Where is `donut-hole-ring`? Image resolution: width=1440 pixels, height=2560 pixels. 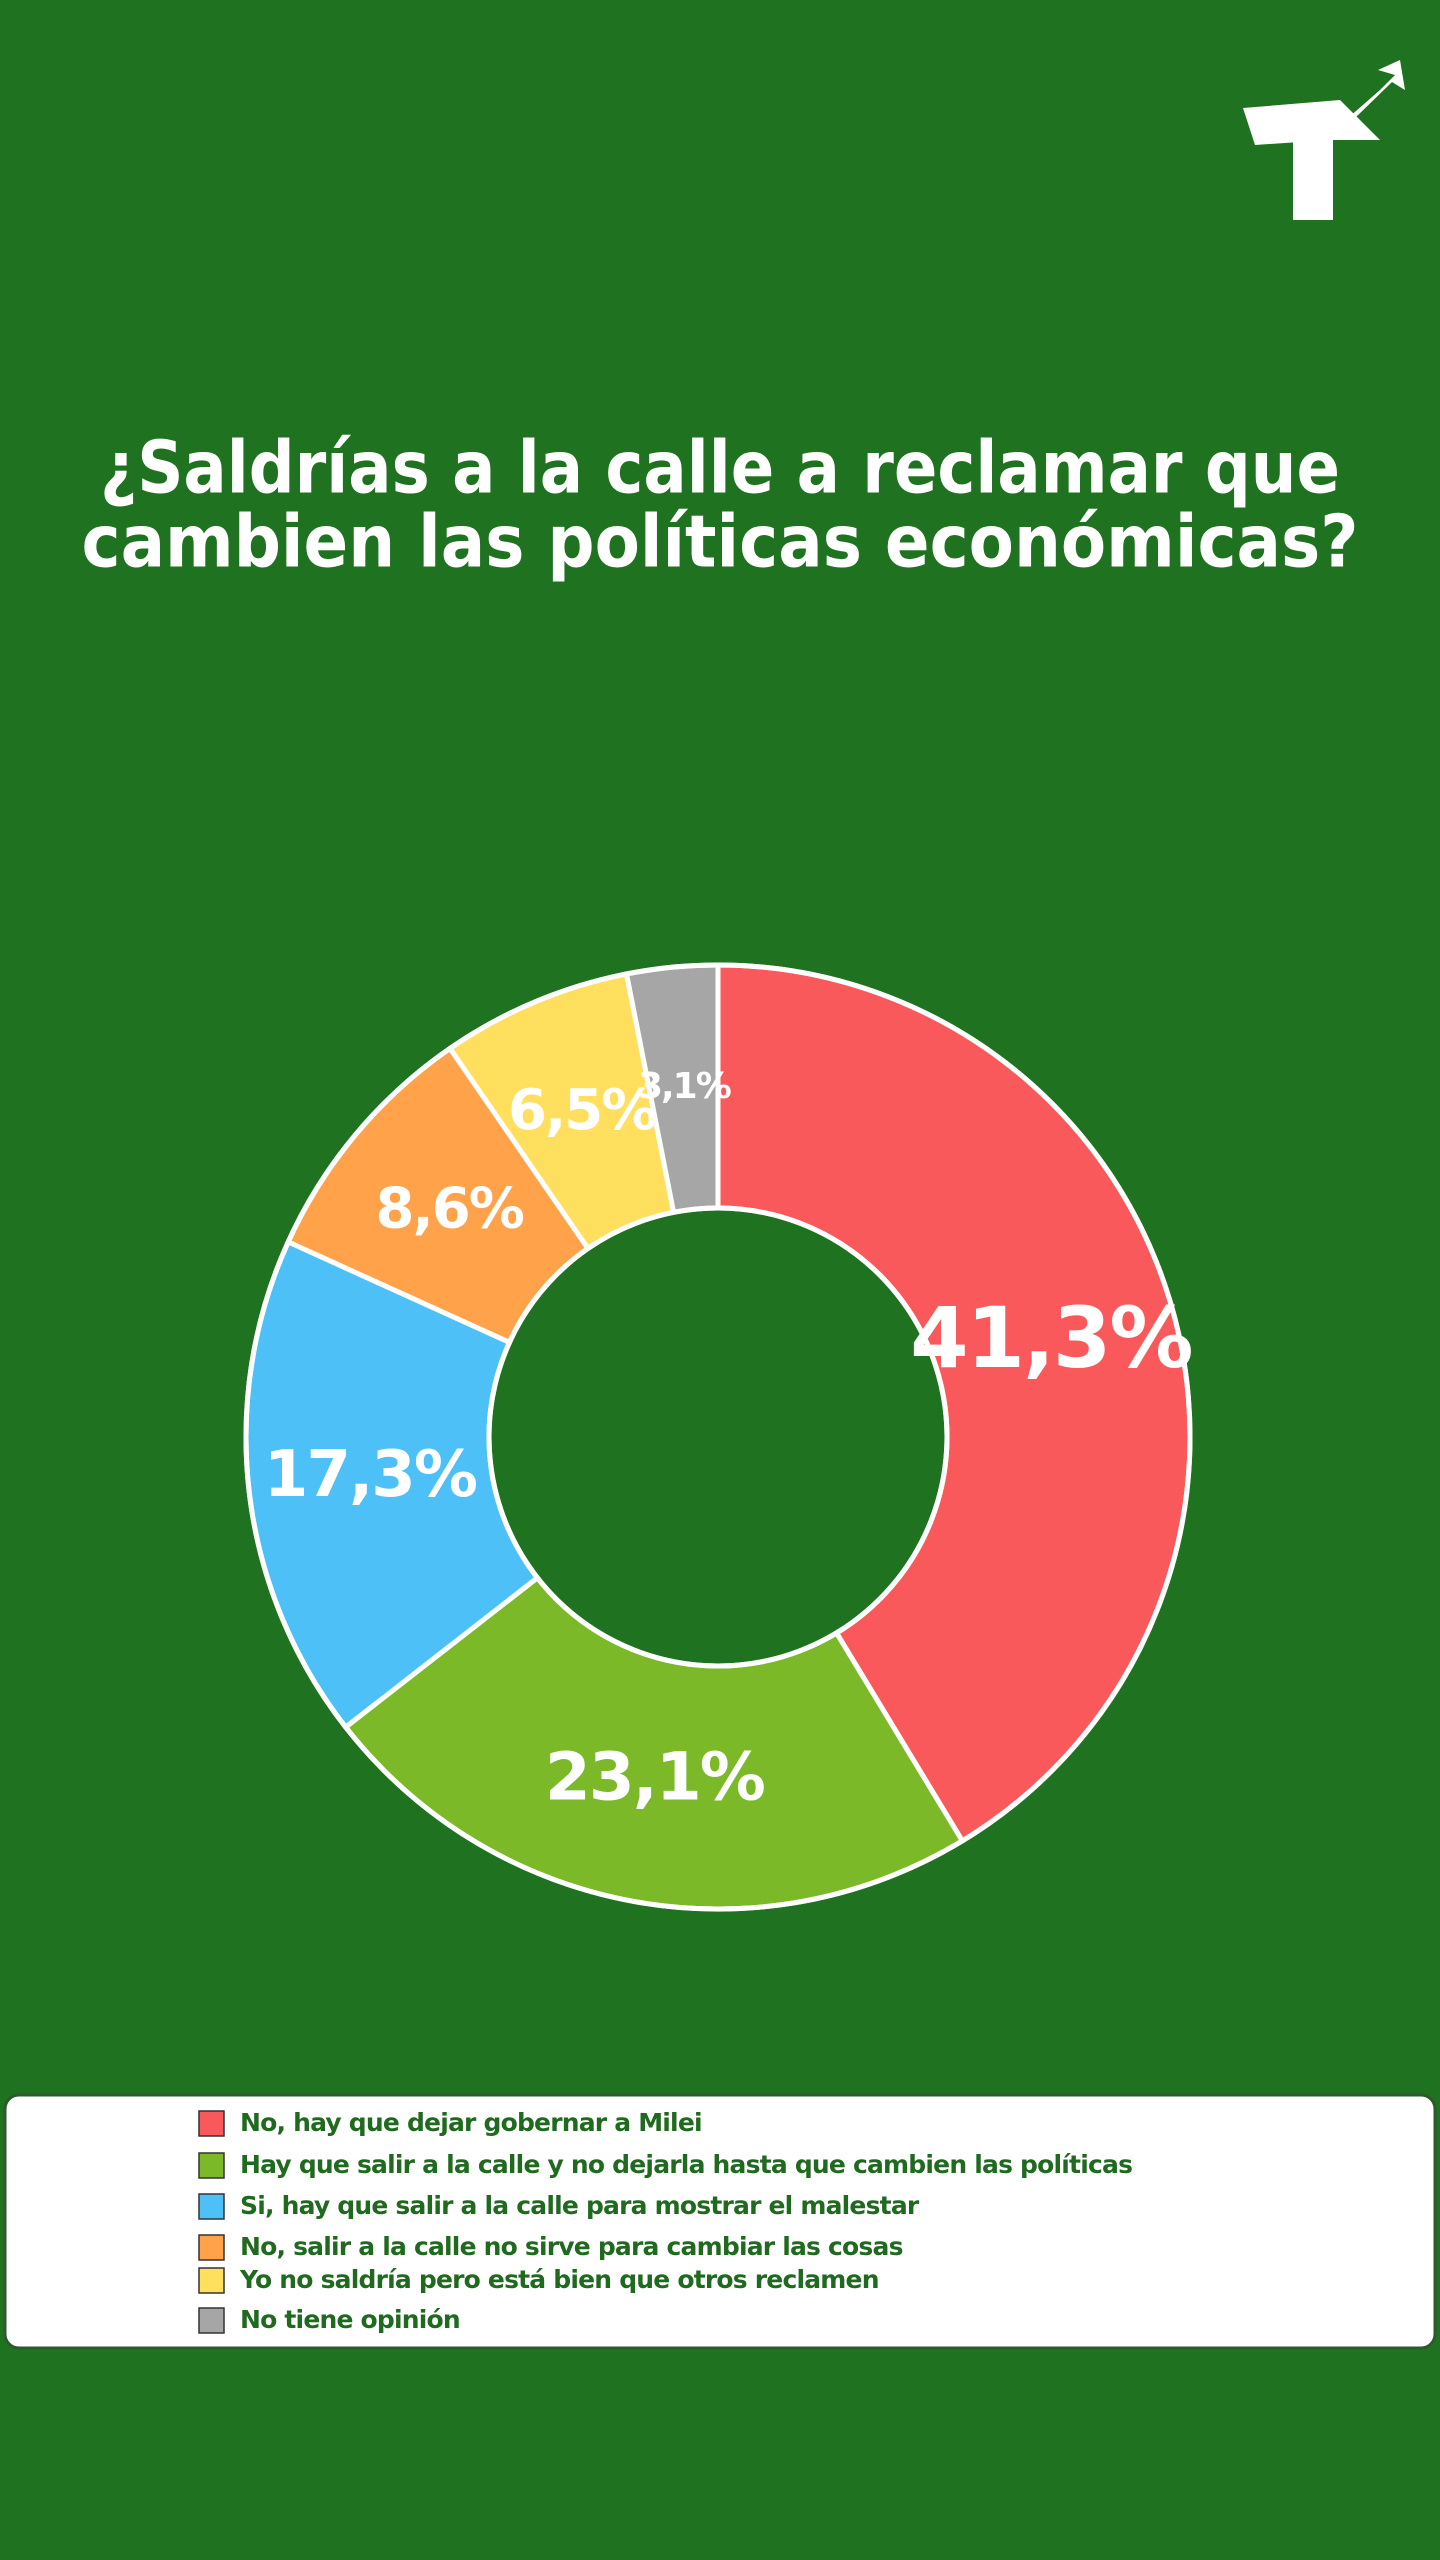 donut-hole-ring is located at coordinates (718, 1437).